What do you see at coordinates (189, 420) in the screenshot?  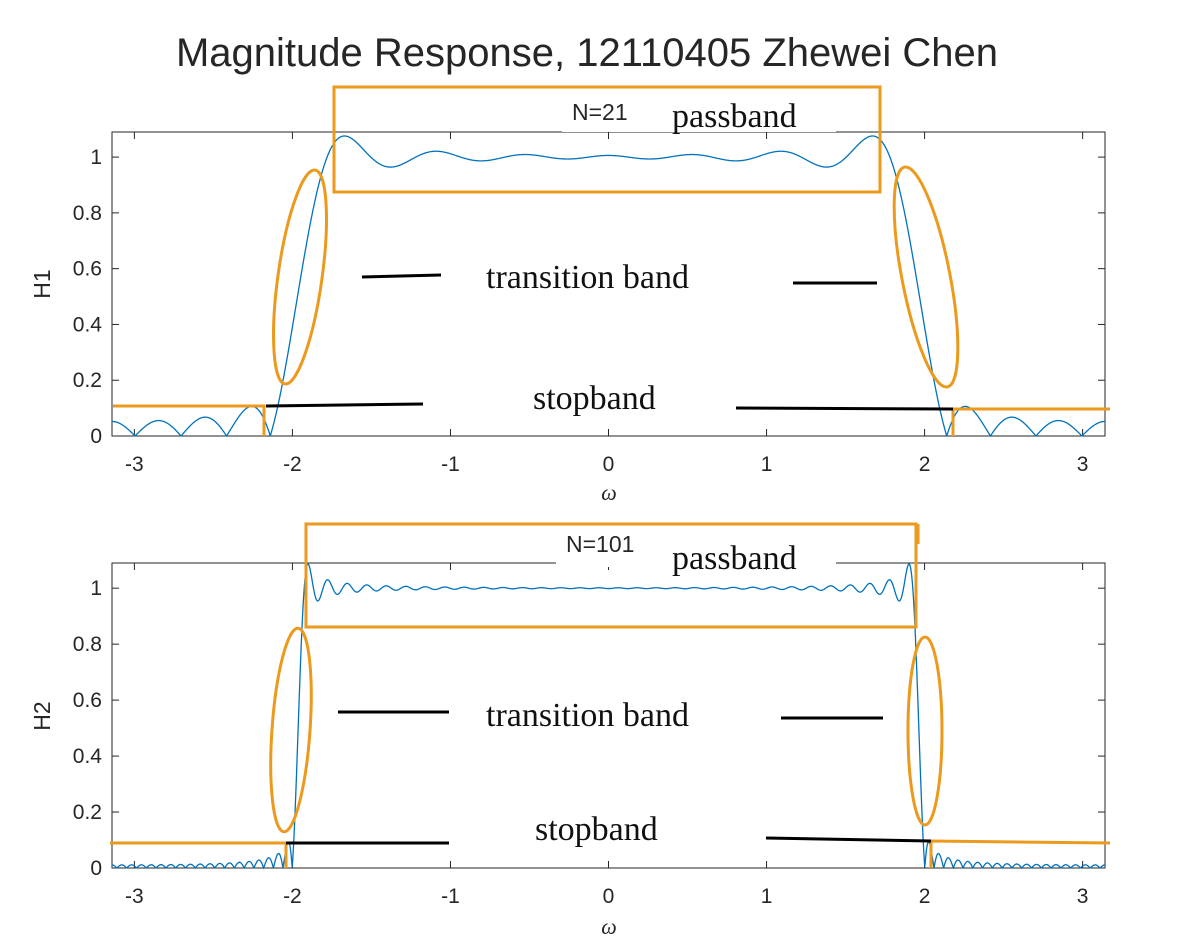 I see `stopband-marker-left` at bounding box center [189, 420].